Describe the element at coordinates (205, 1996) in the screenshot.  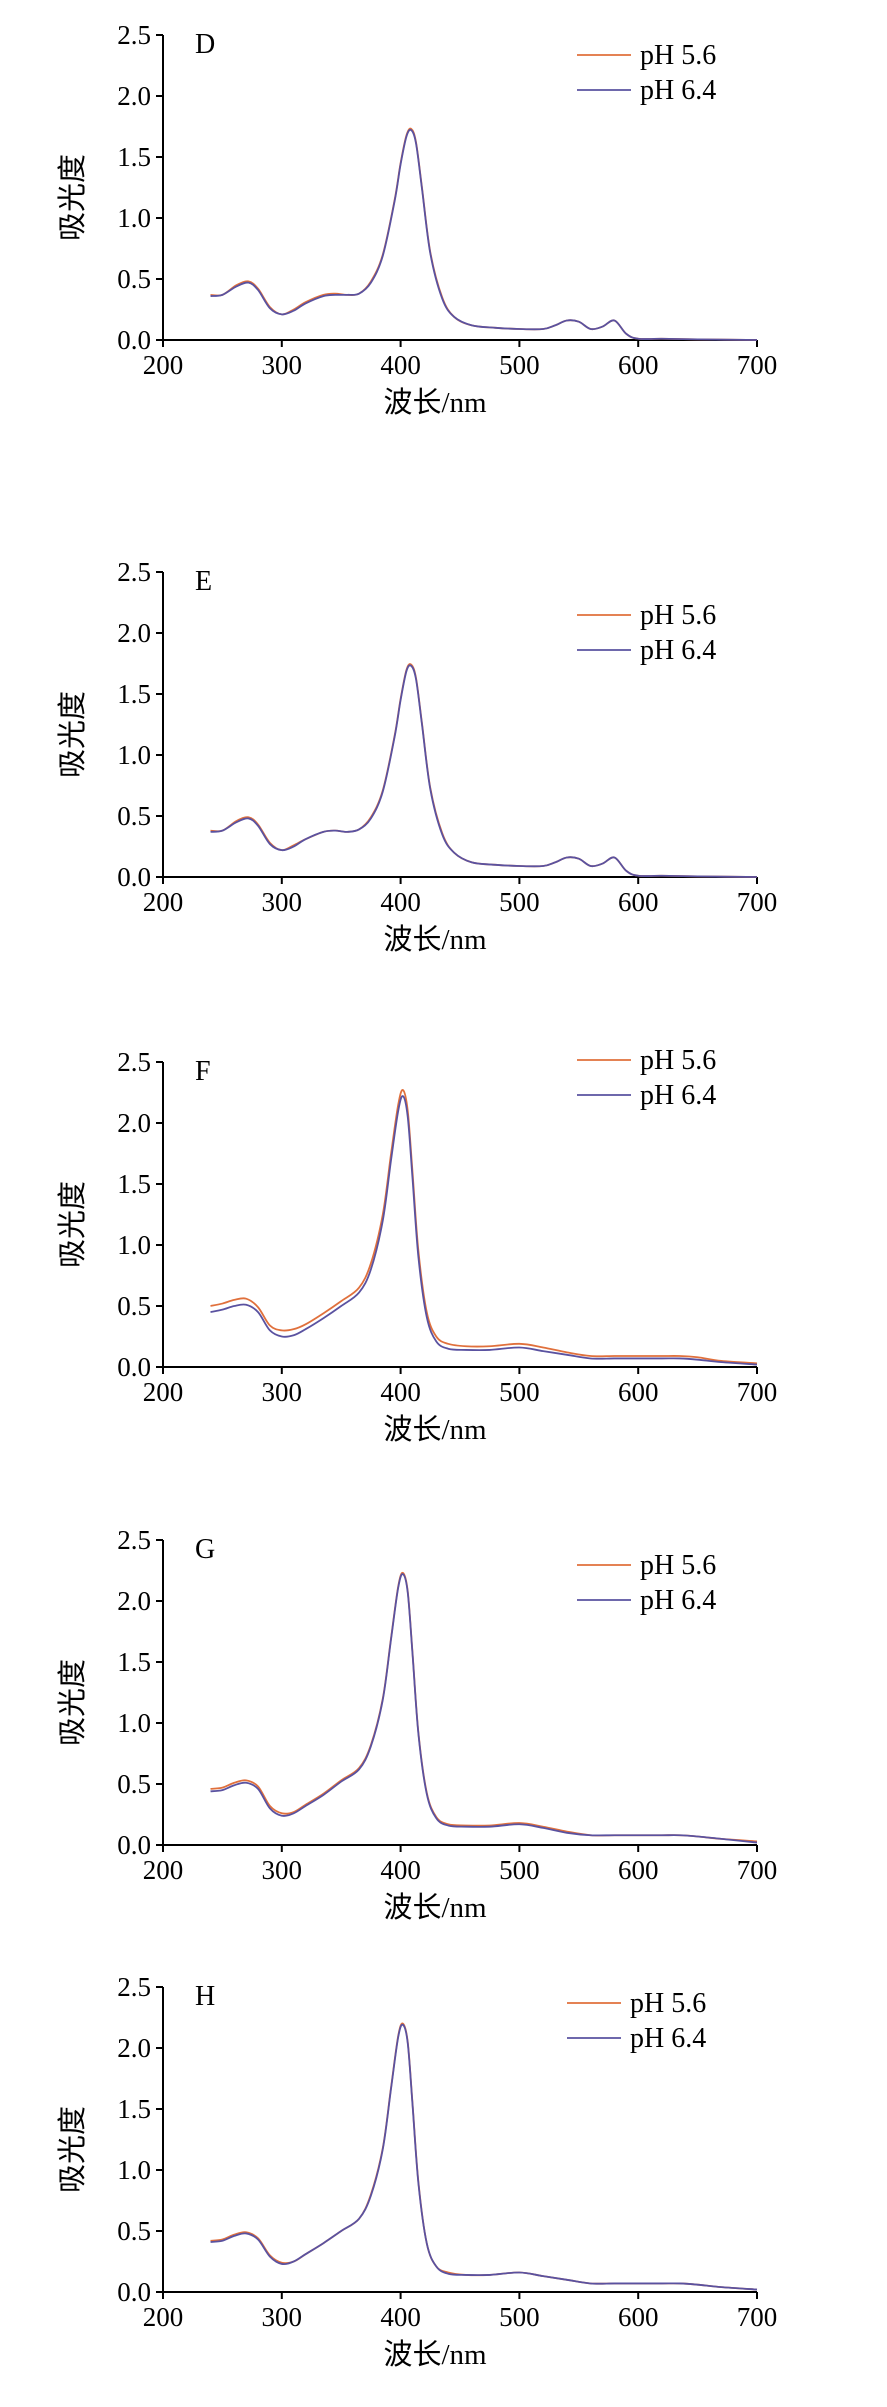
I see `panel-label: H` at that location.